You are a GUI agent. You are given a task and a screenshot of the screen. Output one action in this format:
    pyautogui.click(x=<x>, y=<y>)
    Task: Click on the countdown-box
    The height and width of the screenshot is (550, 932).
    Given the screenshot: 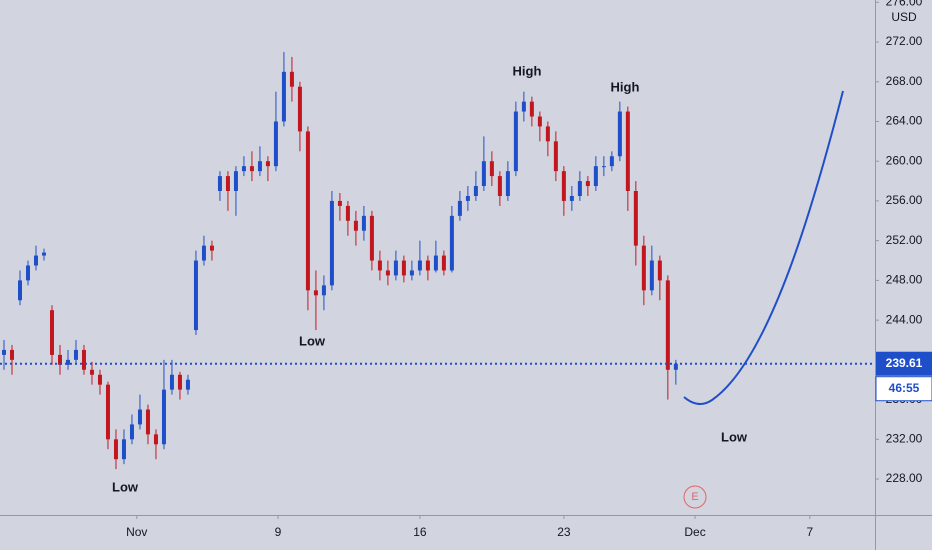 What is the action you would take?
    pyautogui.click(x=903, y=389)
    